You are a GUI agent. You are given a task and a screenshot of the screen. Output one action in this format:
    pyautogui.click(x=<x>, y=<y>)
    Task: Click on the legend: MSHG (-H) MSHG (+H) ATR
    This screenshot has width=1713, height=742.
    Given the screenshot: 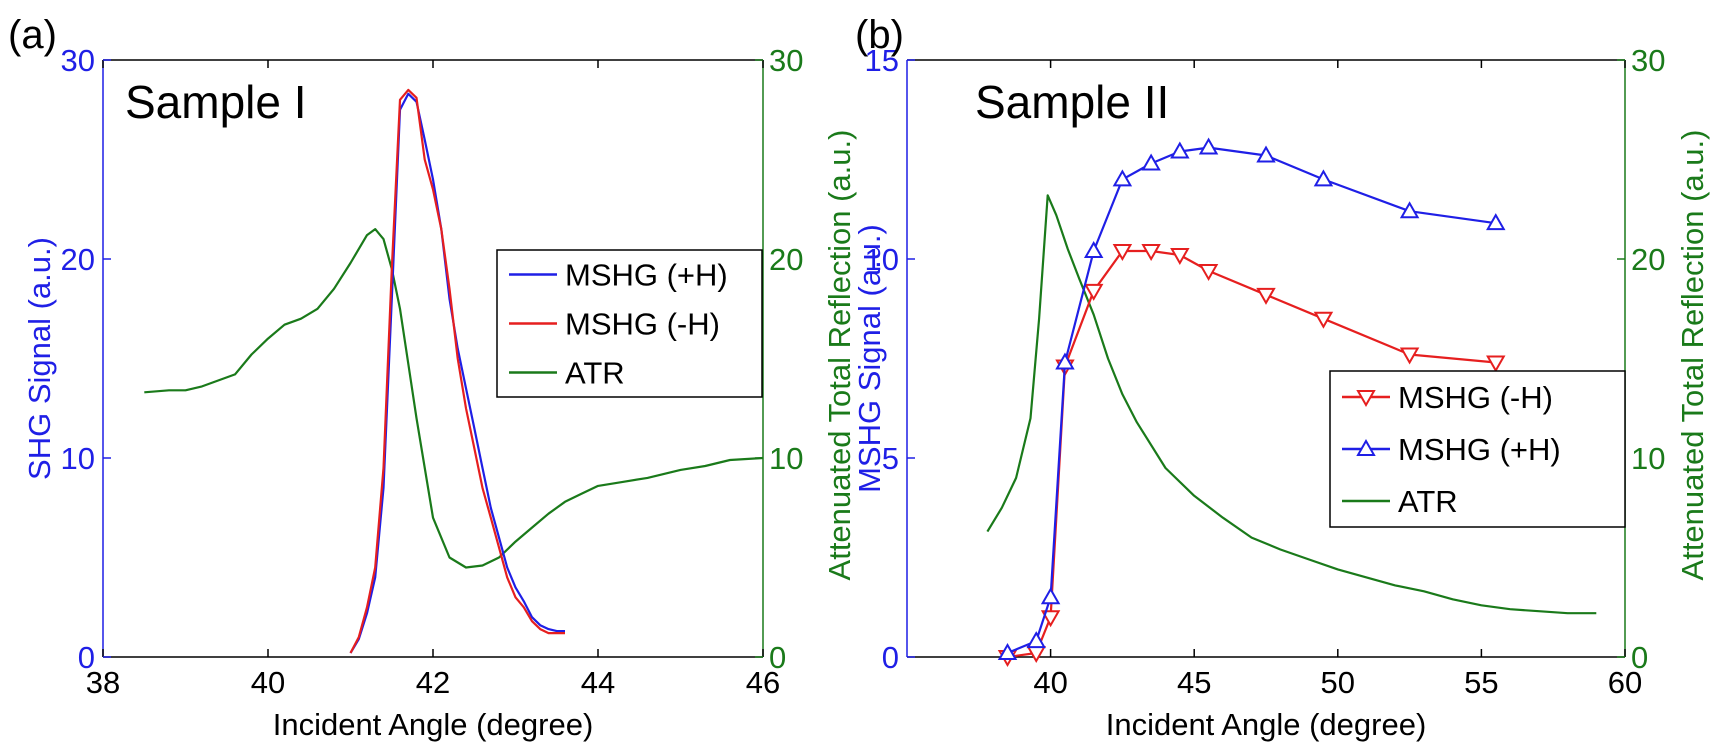 What is the action you would take?
    pyautogui.click(x=1477, y=449)
    